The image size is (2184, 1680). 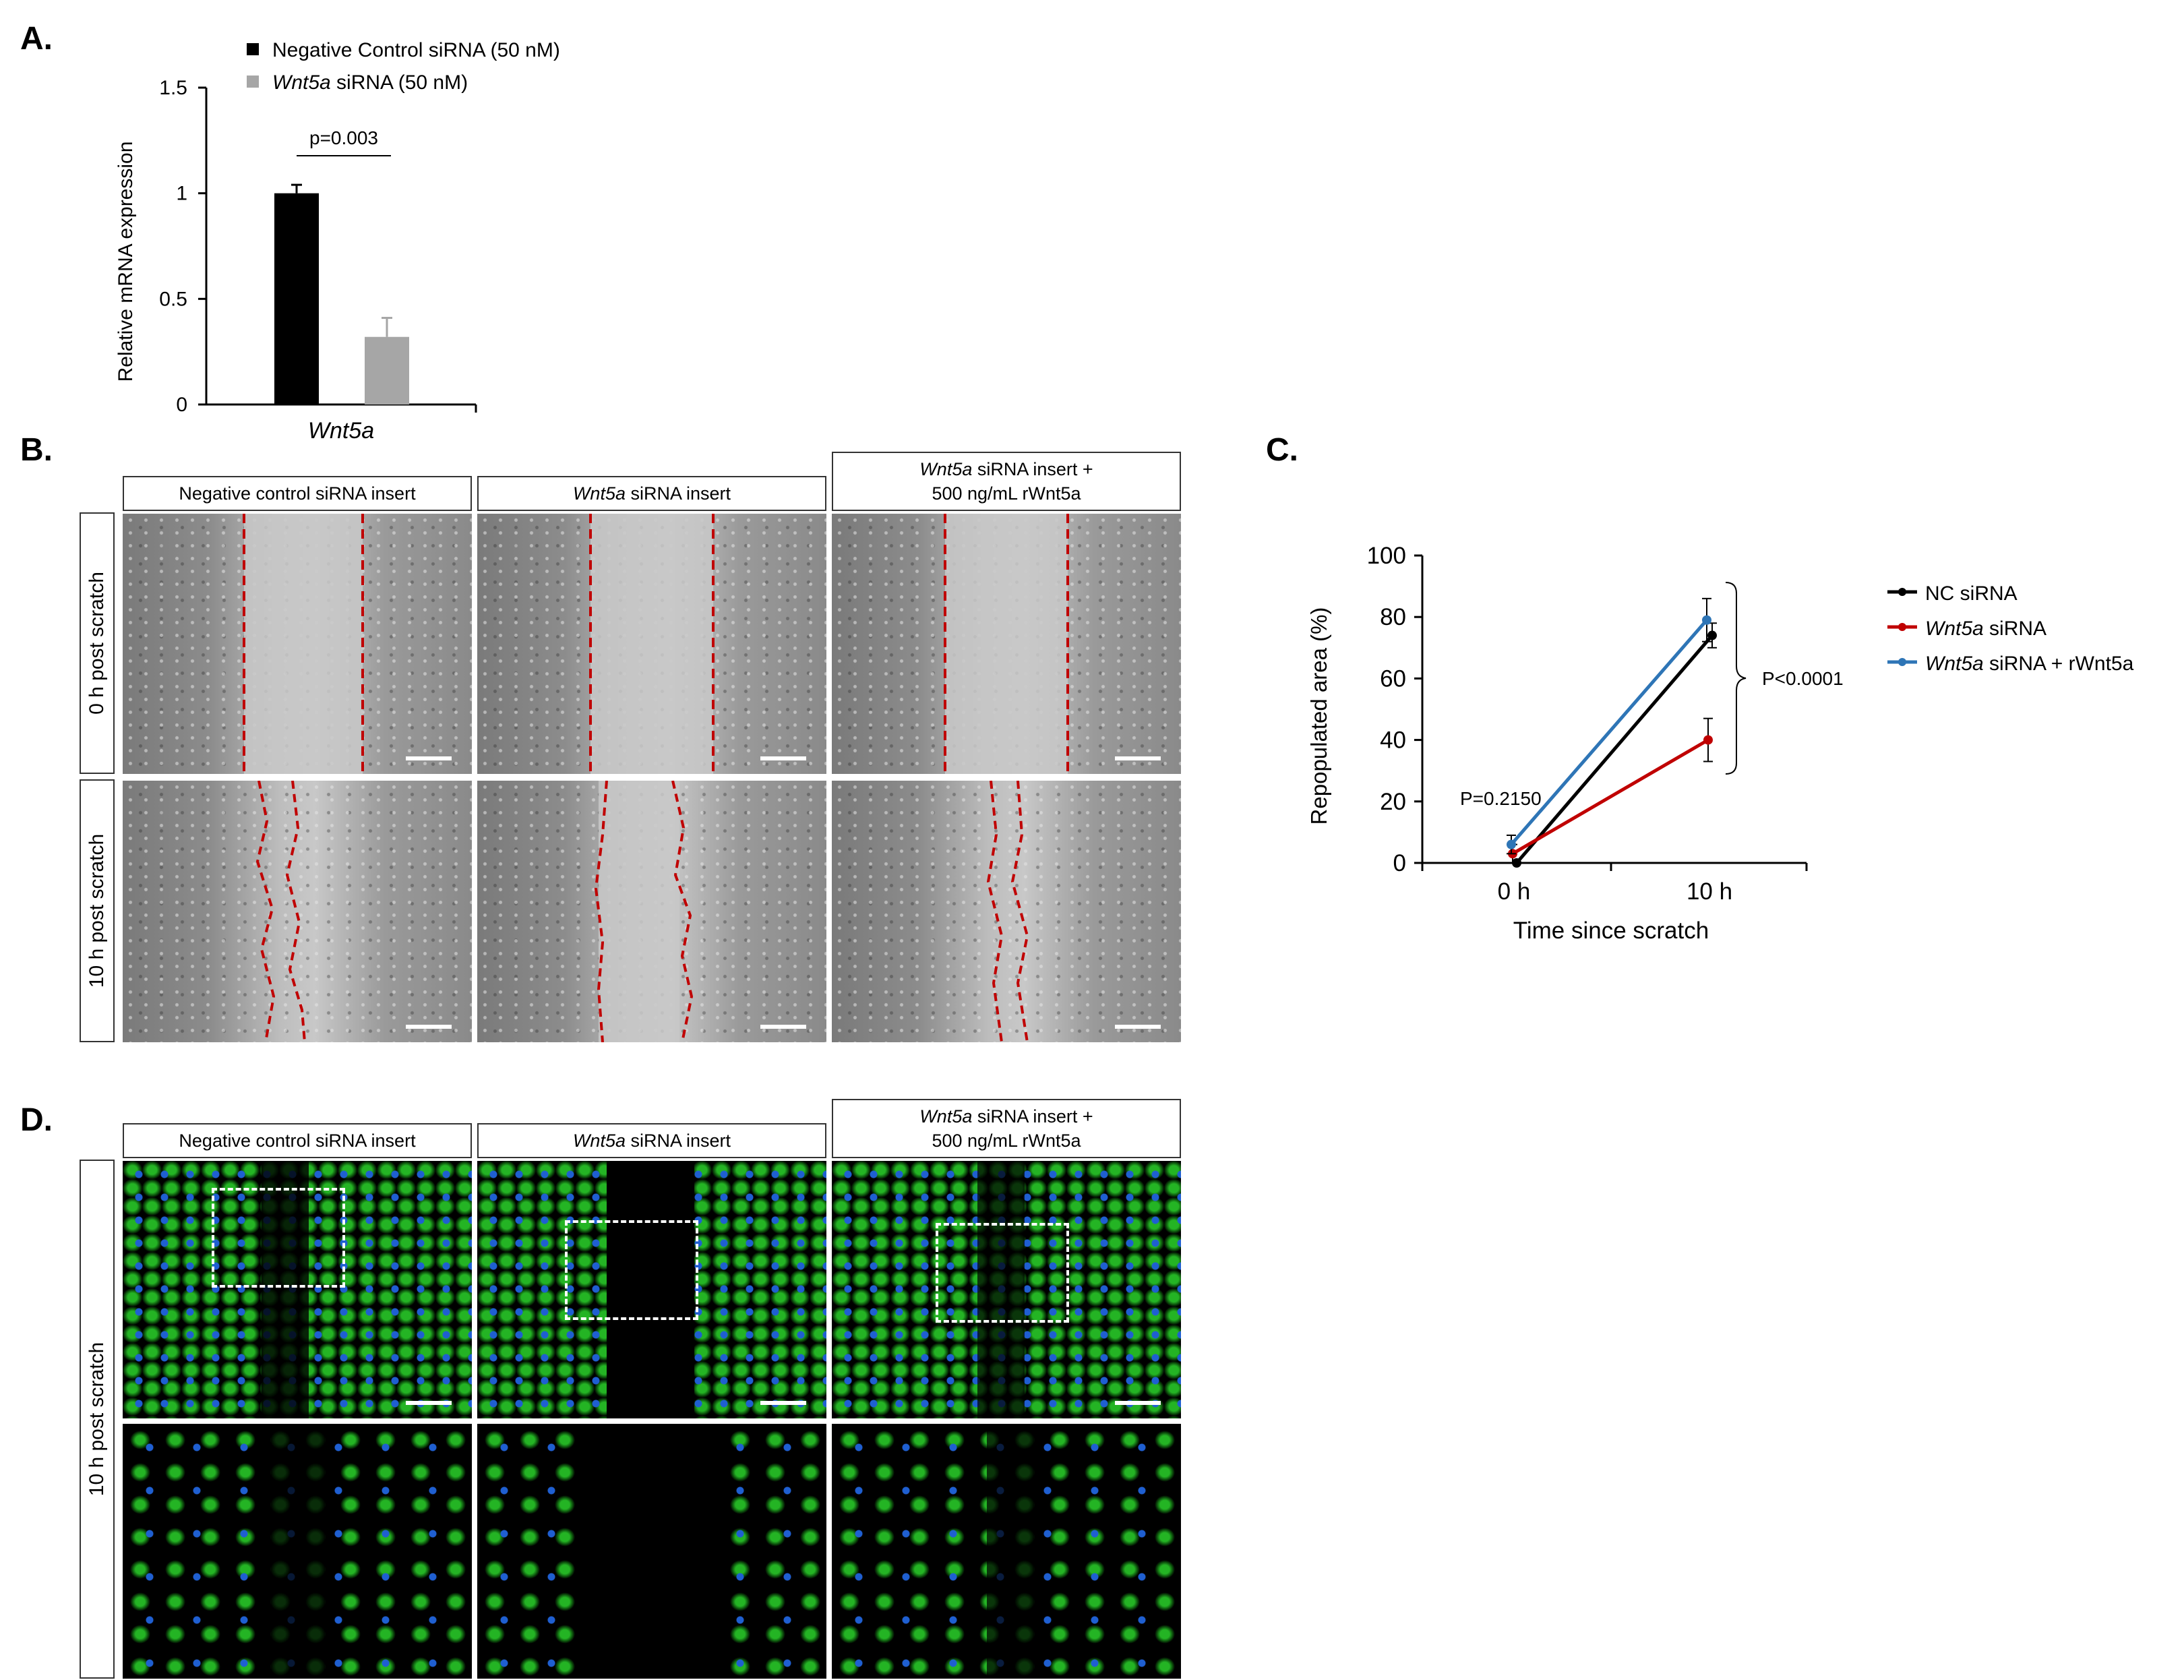 I want to click on panel-b-header-nc: Negative control siRNA insert, so click(x=297, y=493).